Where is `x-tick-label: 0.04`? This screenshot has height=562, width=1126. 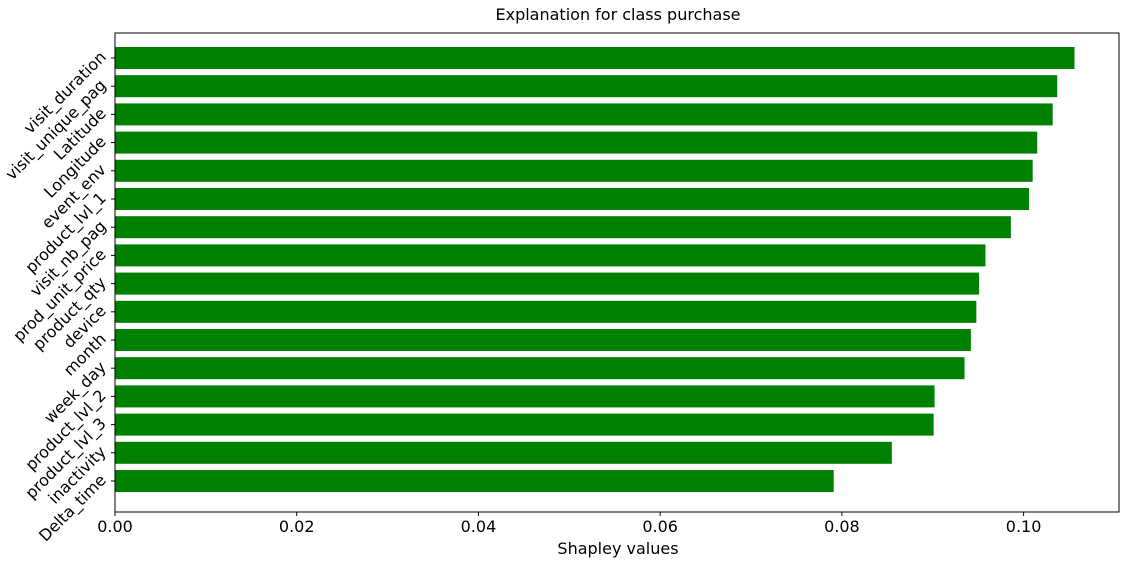 x-tick-label: 0.04 is located at coordinates (479, 526).